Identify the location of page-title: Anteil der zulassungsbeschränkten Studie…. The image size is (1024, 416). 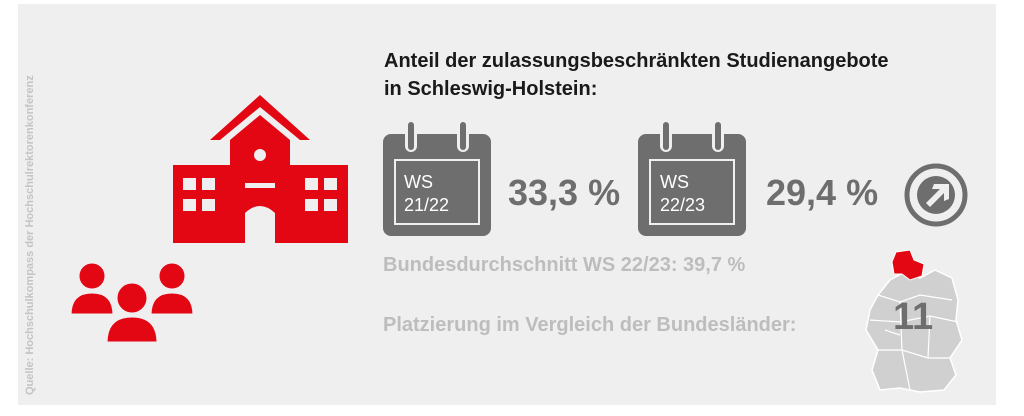
(636, 75).